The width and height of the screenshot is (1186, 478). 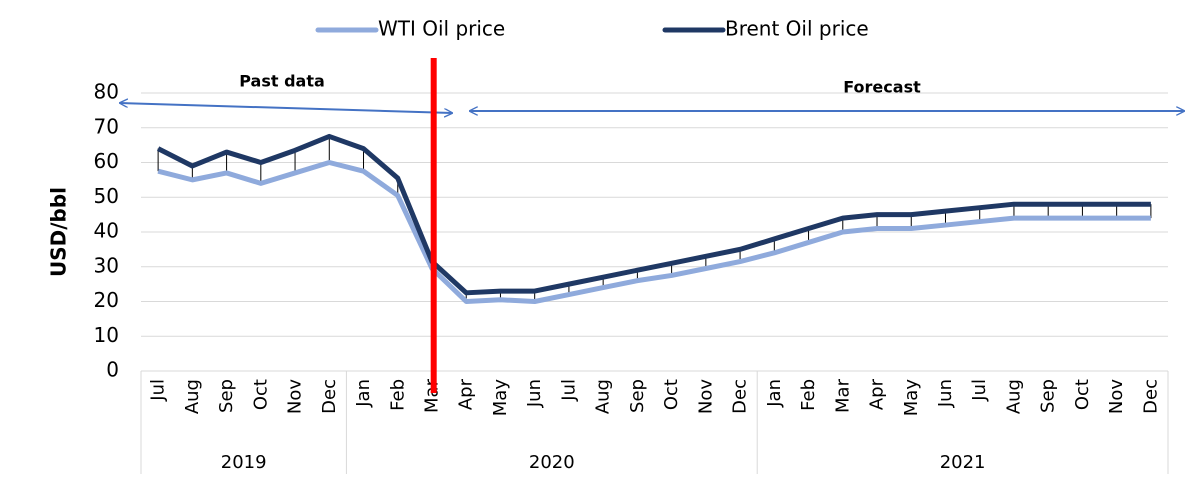 What do you see at coordinates (59, 232) in the screenshot?
I see `y-axis-label: USD/bbl` at bounding box center [59, 232].